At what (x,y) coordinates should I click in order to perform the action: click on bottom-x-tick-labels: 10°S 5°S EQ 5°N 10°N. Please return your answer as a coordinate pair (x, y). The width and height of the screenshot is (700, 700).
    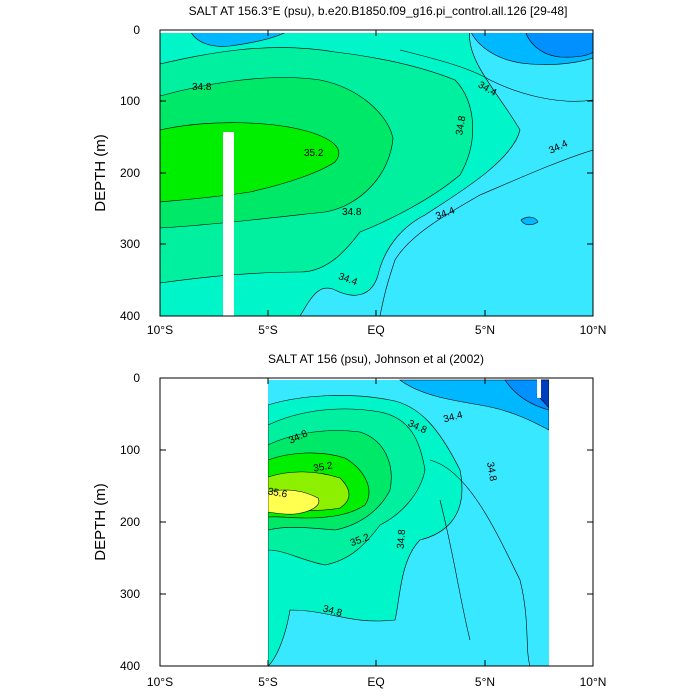
    Looking at the image, I should click on (376, 682).